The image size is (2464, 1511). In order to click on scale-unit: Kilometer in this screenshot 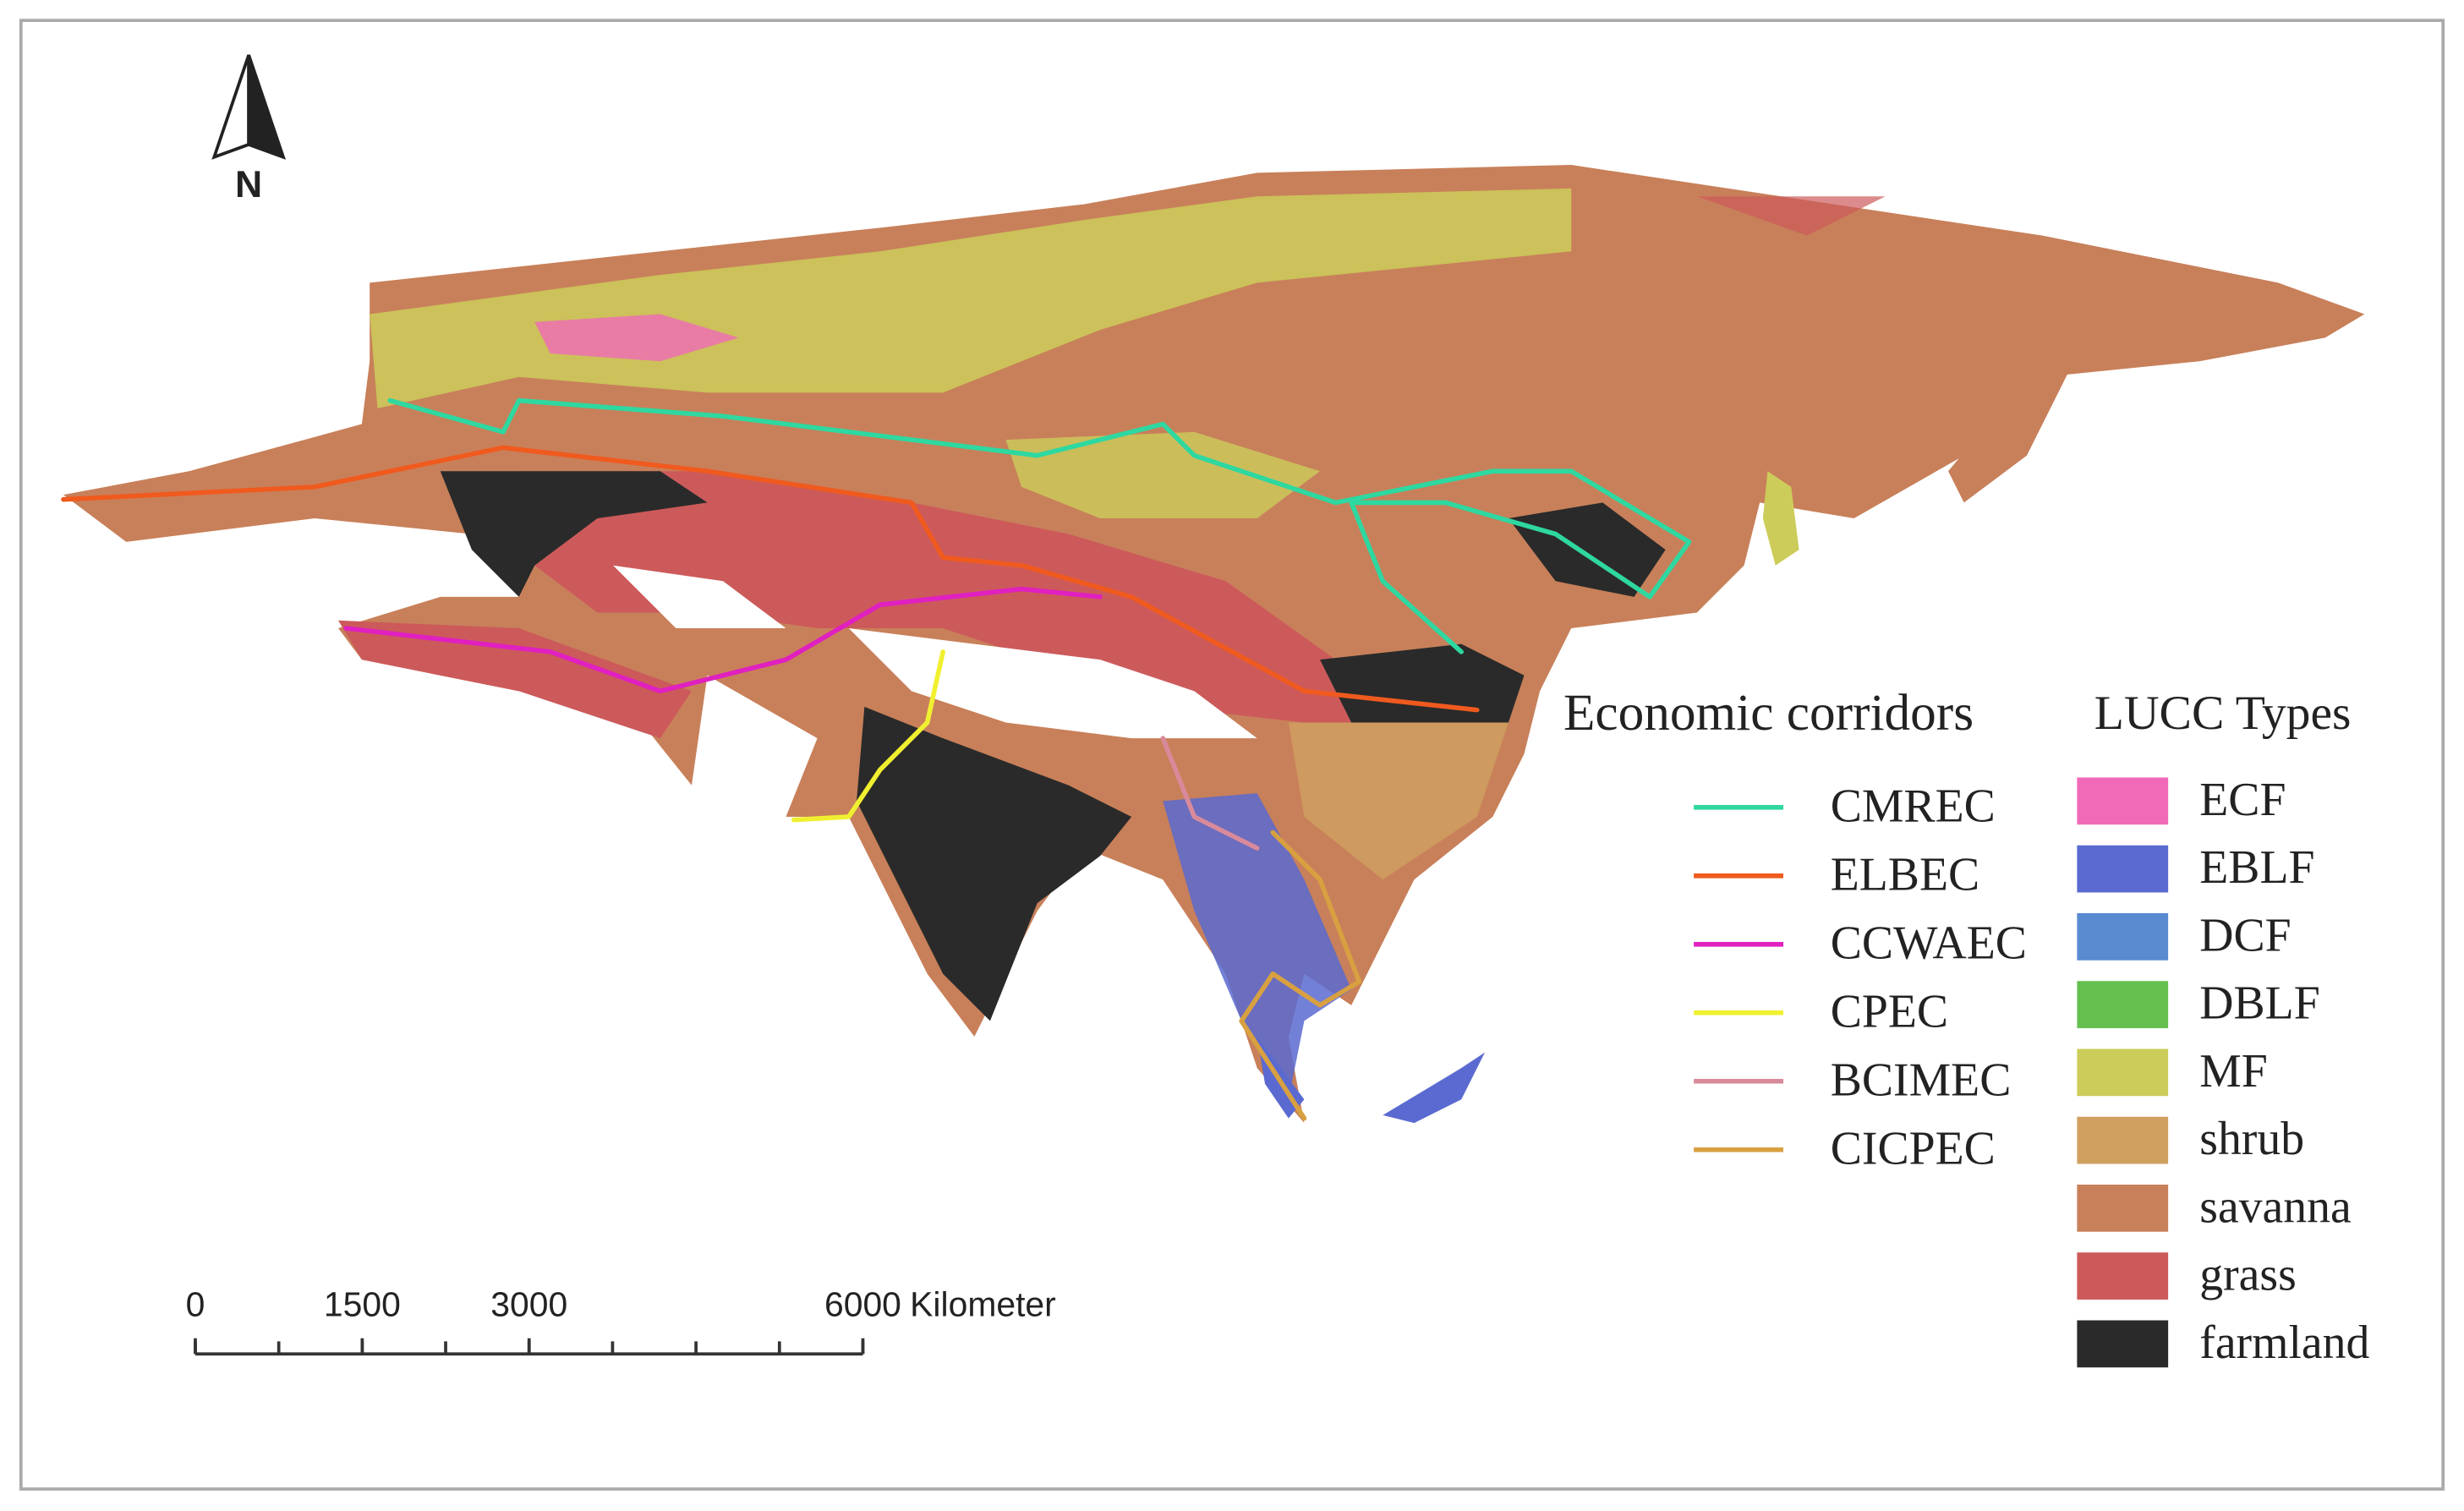, I will do `click(983, 1303)`.